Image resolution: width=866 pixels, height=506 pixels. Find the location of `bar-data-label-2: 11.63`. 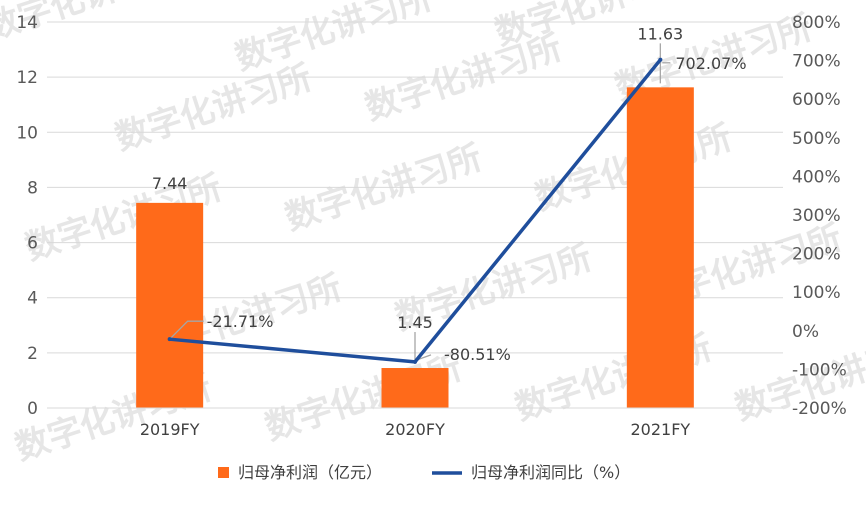

bar-data-label-2: 11.63 is located at coordinates (660, 33).